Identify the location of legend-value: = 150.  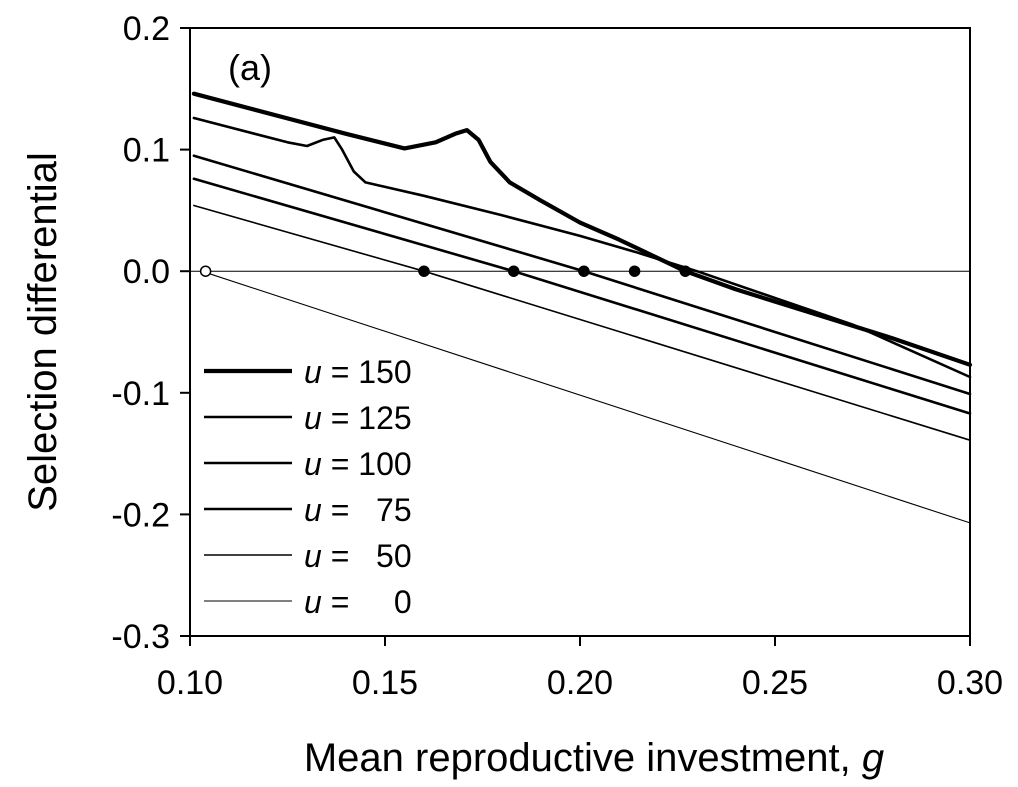
(367, 372).